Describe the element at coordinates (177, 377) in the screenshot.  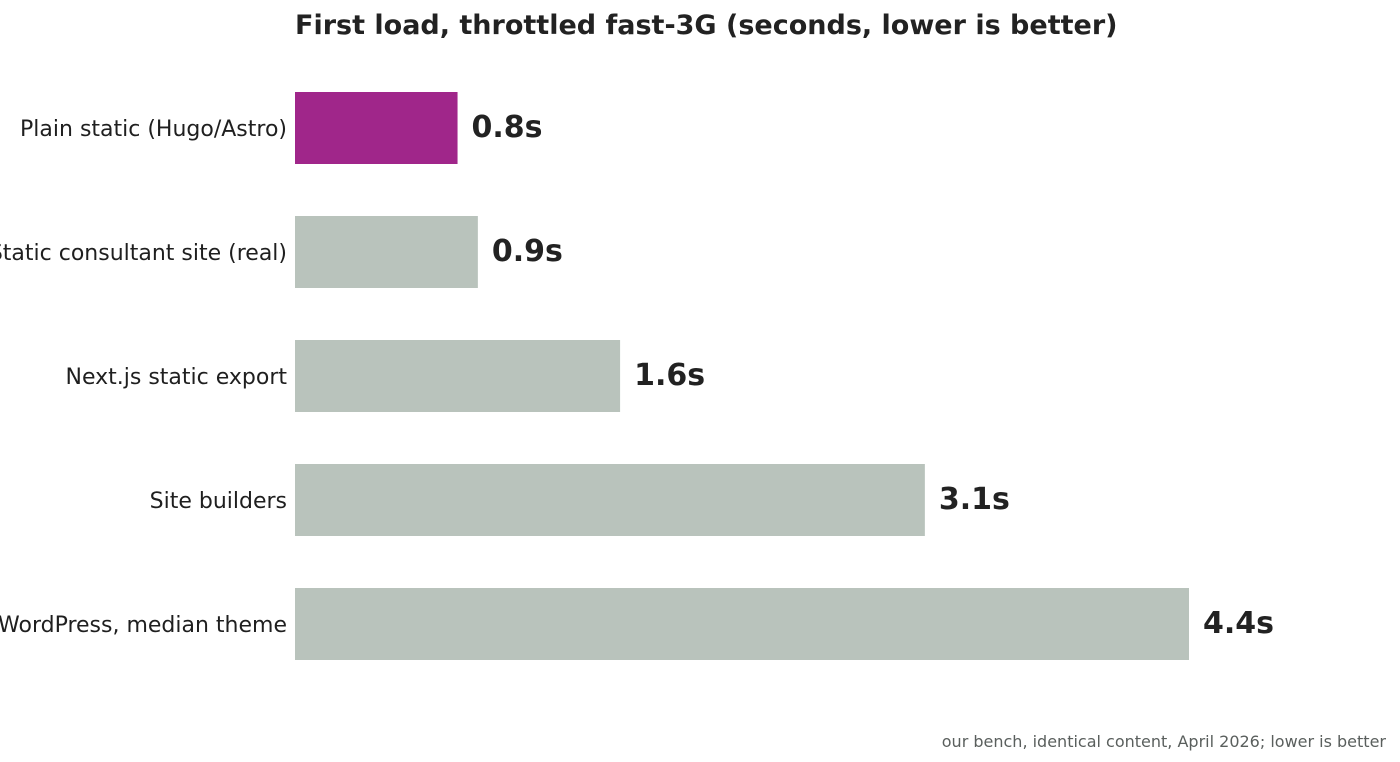
I see `category-label: Next.js static export` at that location.